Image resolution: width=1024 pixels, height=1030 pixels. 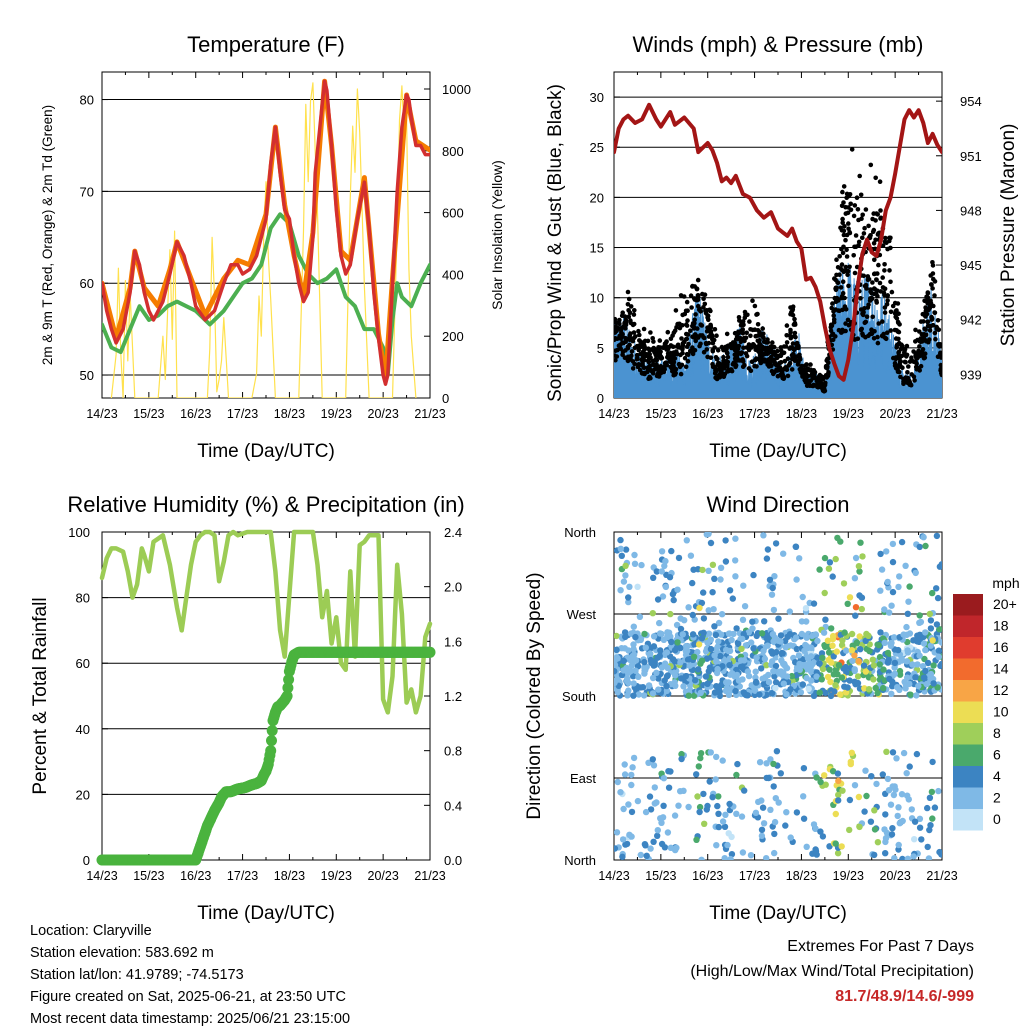 What do you see at coordinates (87, 375) in the screenshot?
I see `y-tick-label: 50` at bounding box center [87, 375].